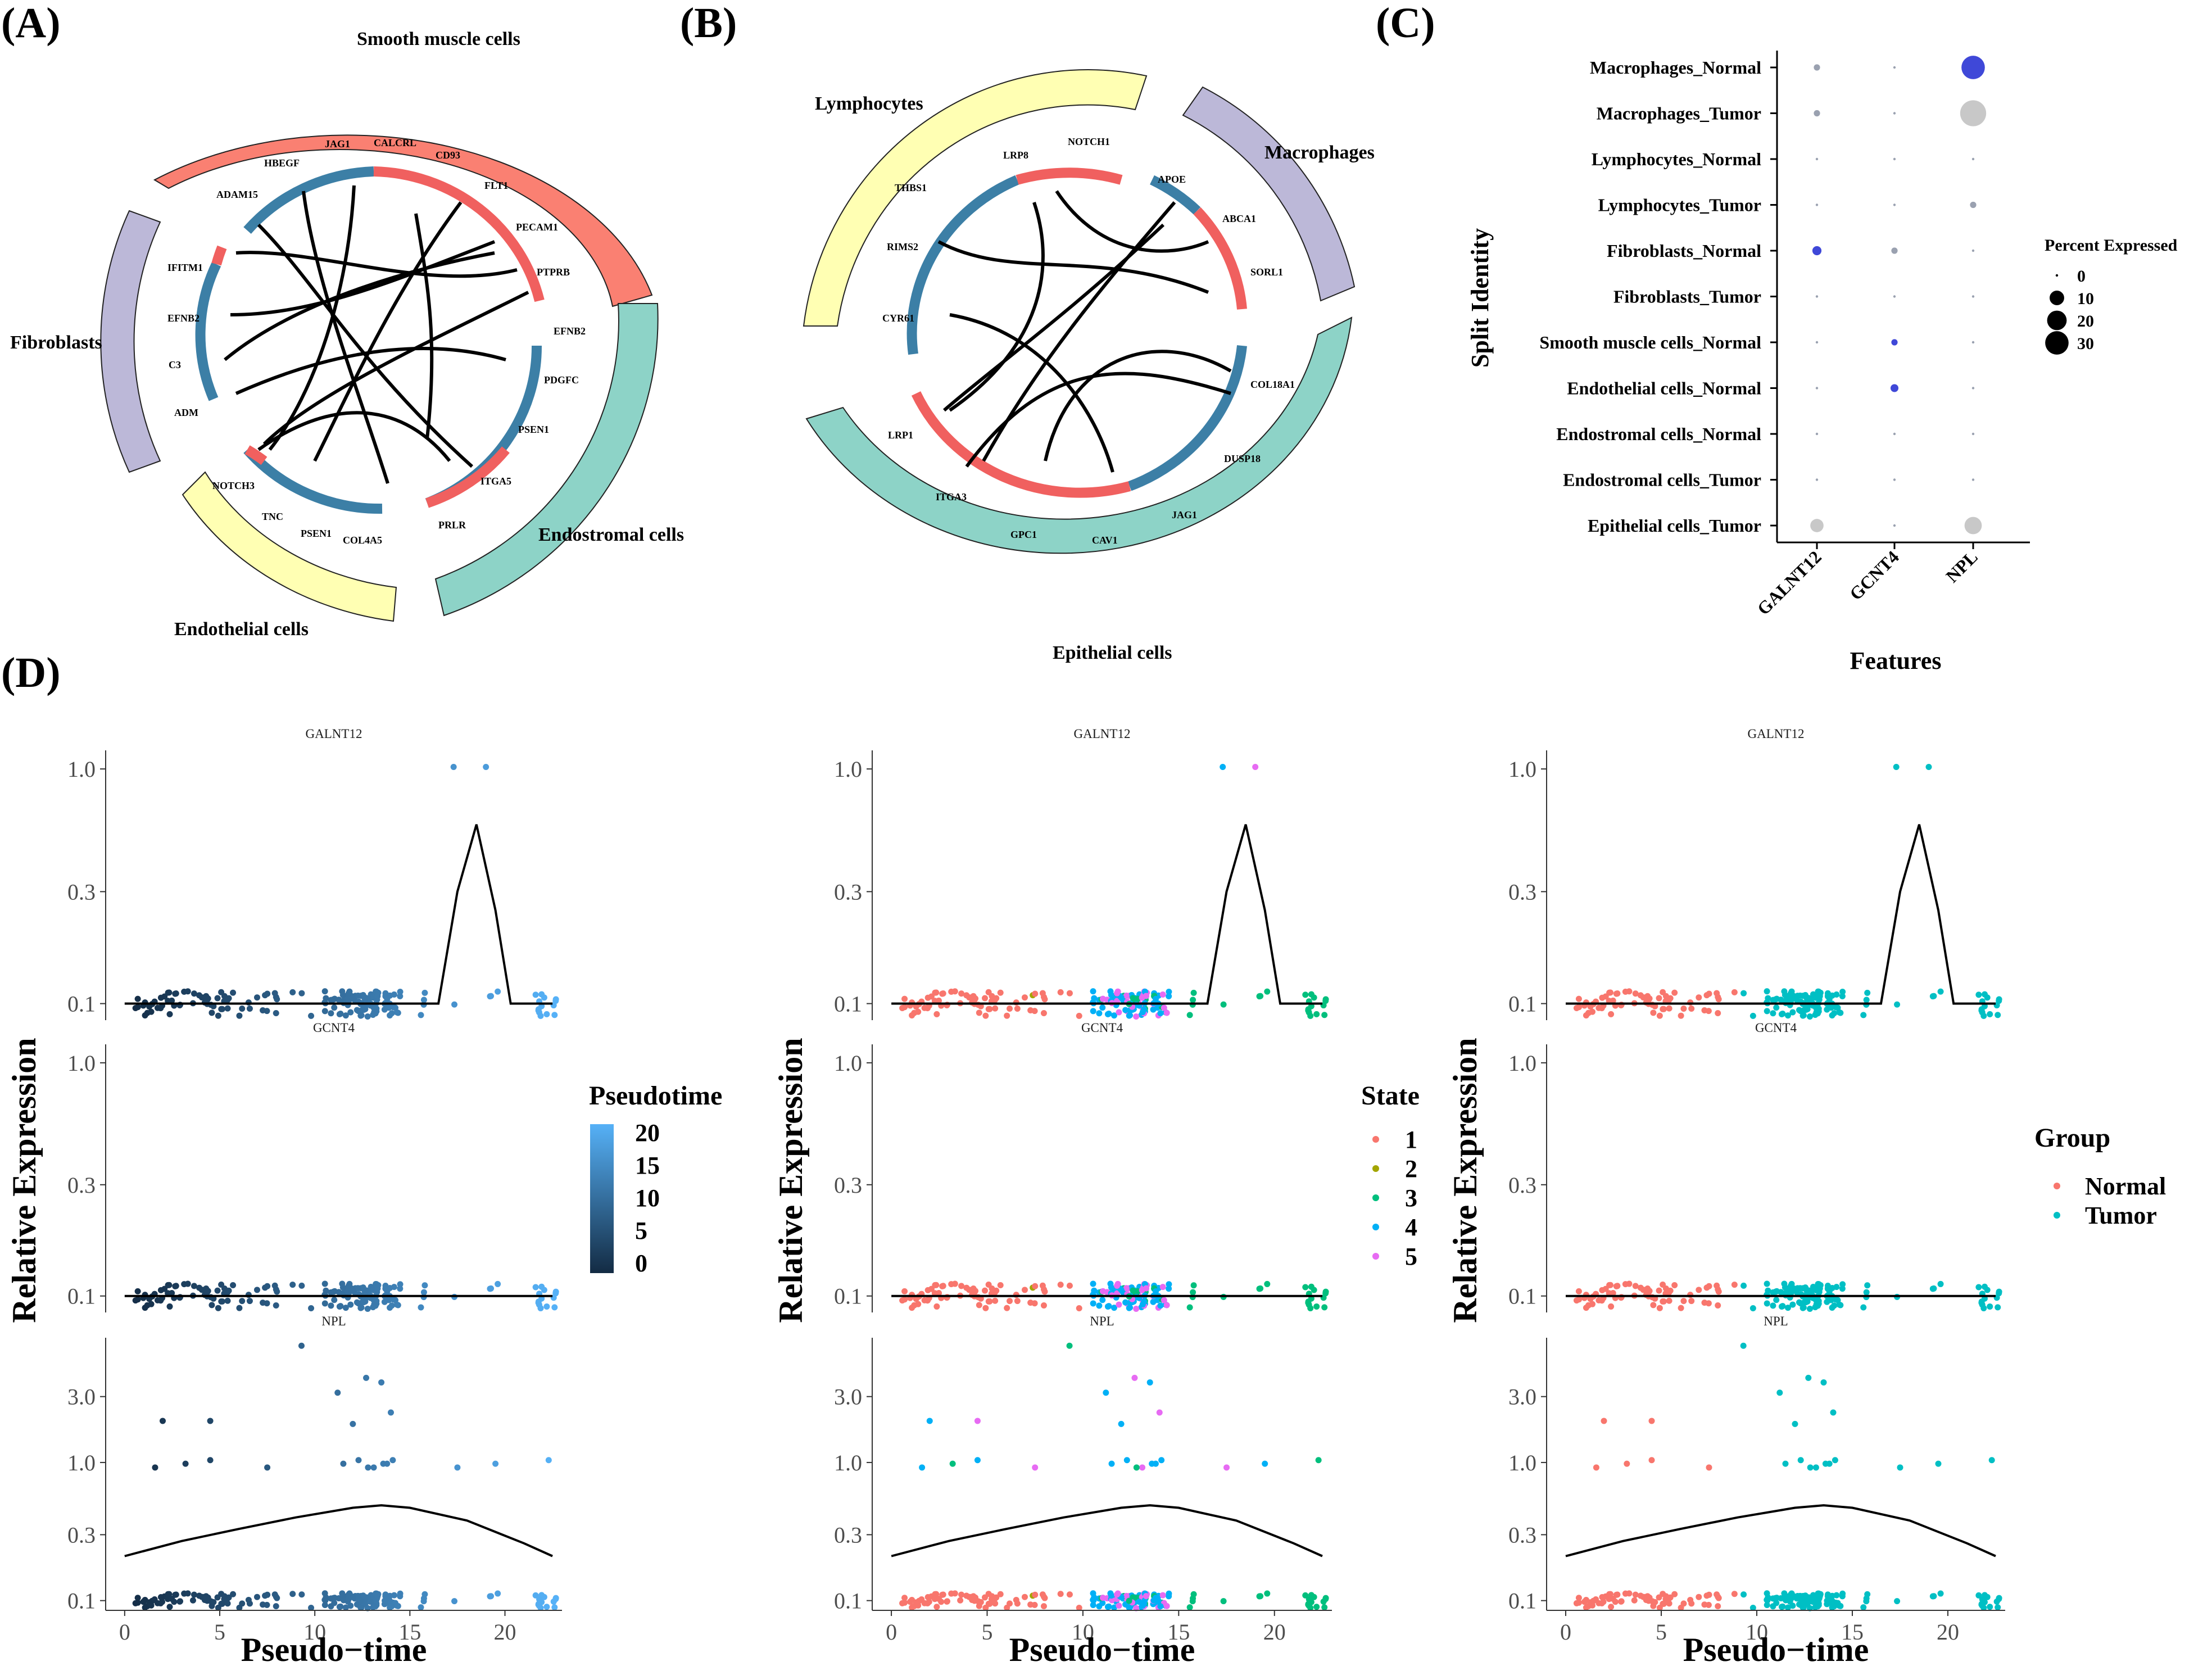  What do you see at coordinates (1522, 1185) in the screenshot?
I see `y-tick-label: 0.3` at bounding box center [1522, 1185].